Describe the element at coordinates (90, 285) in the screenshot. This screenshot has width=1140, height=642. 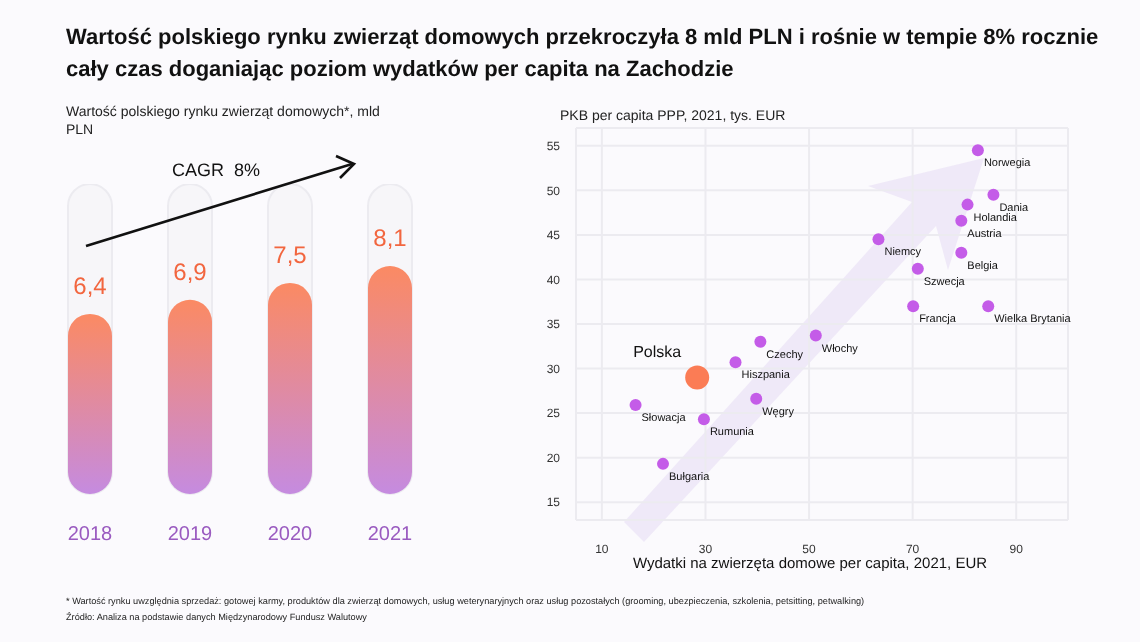
I see `data-label: 6,4` at that location.